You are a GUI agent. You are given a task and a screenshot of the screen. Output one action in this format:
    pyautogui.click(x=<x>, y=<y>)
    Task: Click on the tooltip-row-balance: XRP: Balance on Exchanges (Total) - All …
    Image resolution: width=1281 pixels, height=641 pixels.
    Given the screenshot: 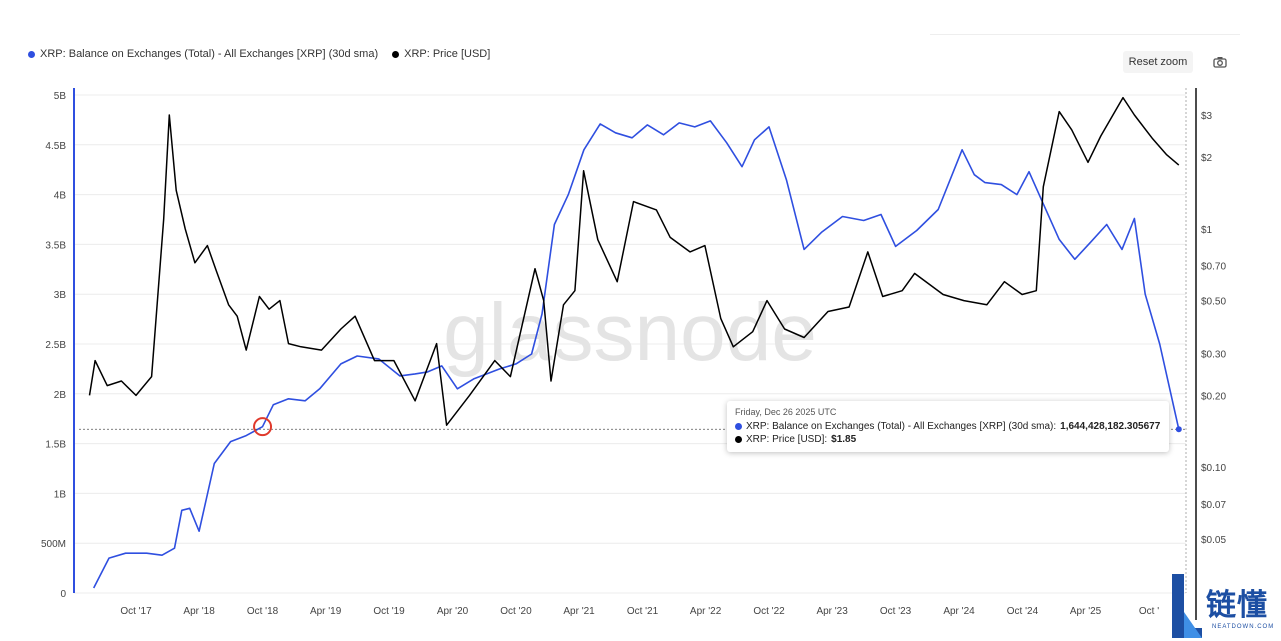 What is the action you would take?
    pyautogui.click(x=947, y=426)
    